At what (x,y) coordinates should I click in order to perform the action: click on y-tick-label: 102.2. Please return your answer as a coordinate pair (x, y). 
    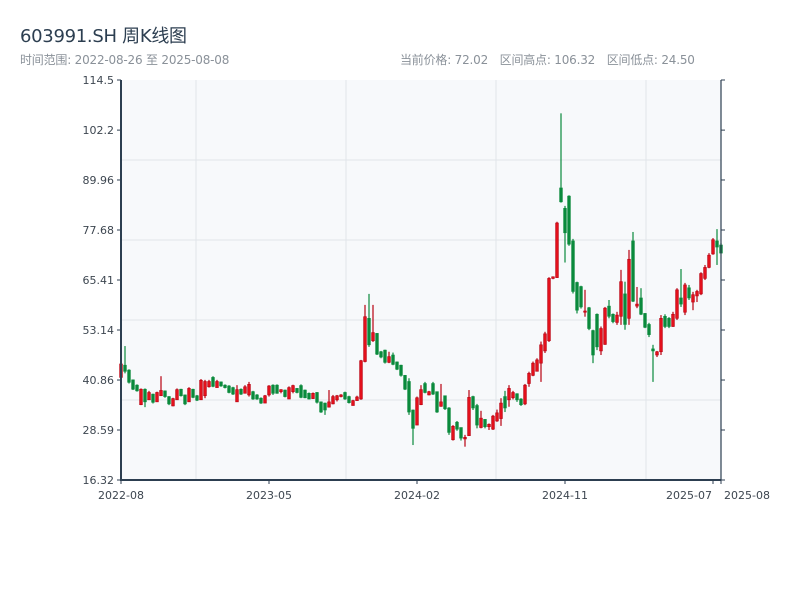
    Looking at the image, I should click on (99, 130).